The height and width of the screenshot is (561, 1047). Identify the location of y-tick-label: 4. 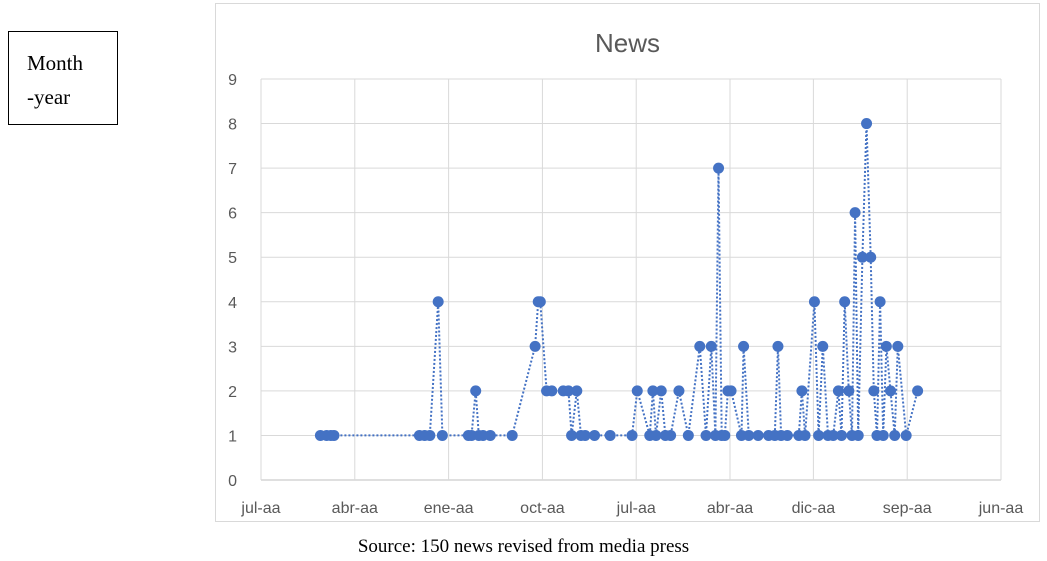
(232, 303).